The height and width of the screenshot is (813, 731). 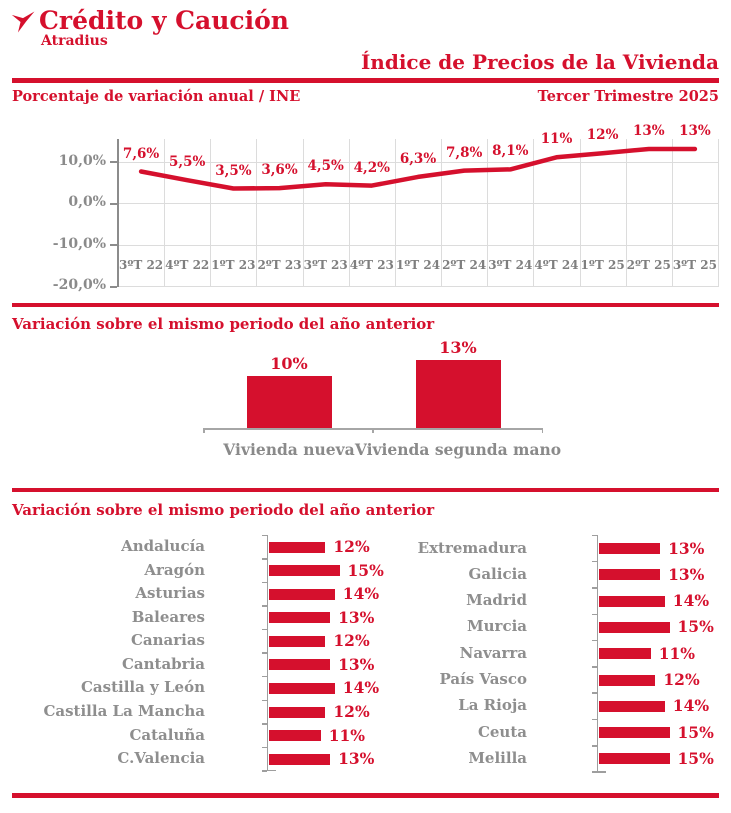 I want to click on data-point-label: 3,5%, so click(x=233, y=170).